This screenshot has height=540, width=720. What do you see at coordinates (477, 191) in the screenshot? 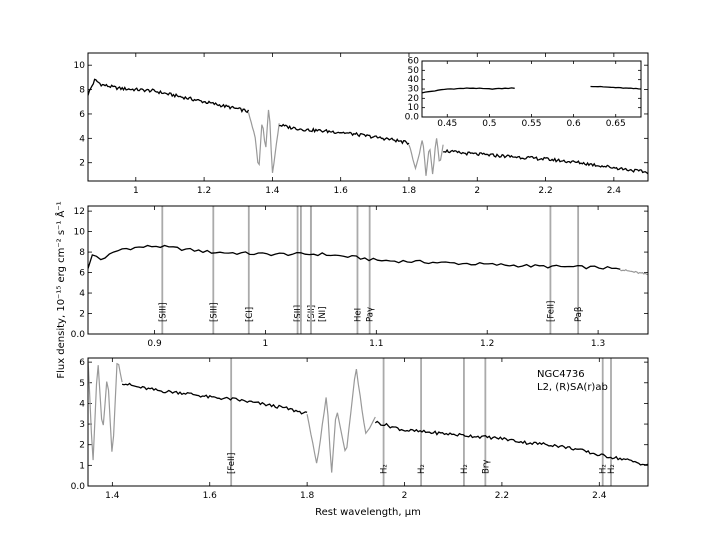
I see `panel1-x-tick-label: 2` at bounding box center [477, 191].